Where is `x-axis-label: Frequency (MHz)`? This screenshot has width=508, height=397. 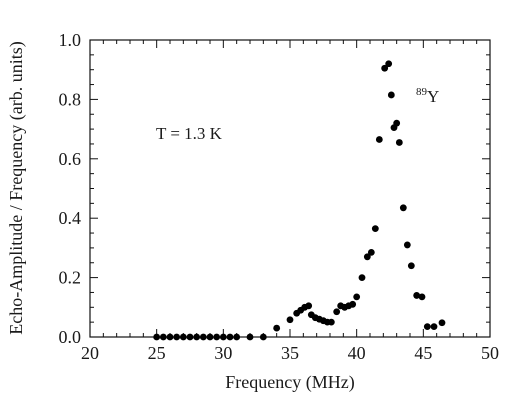
x-axis-label: Frequency (MHz) is located at coordinates (289, 382).